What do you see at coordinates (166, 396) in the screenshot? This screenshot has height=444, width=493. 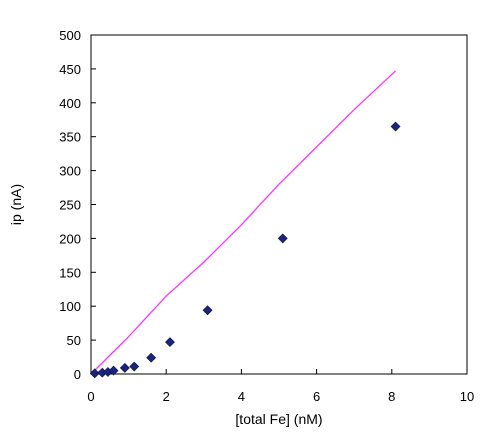 I see `x-tick-label: 2` at bounding box center [166, 396].